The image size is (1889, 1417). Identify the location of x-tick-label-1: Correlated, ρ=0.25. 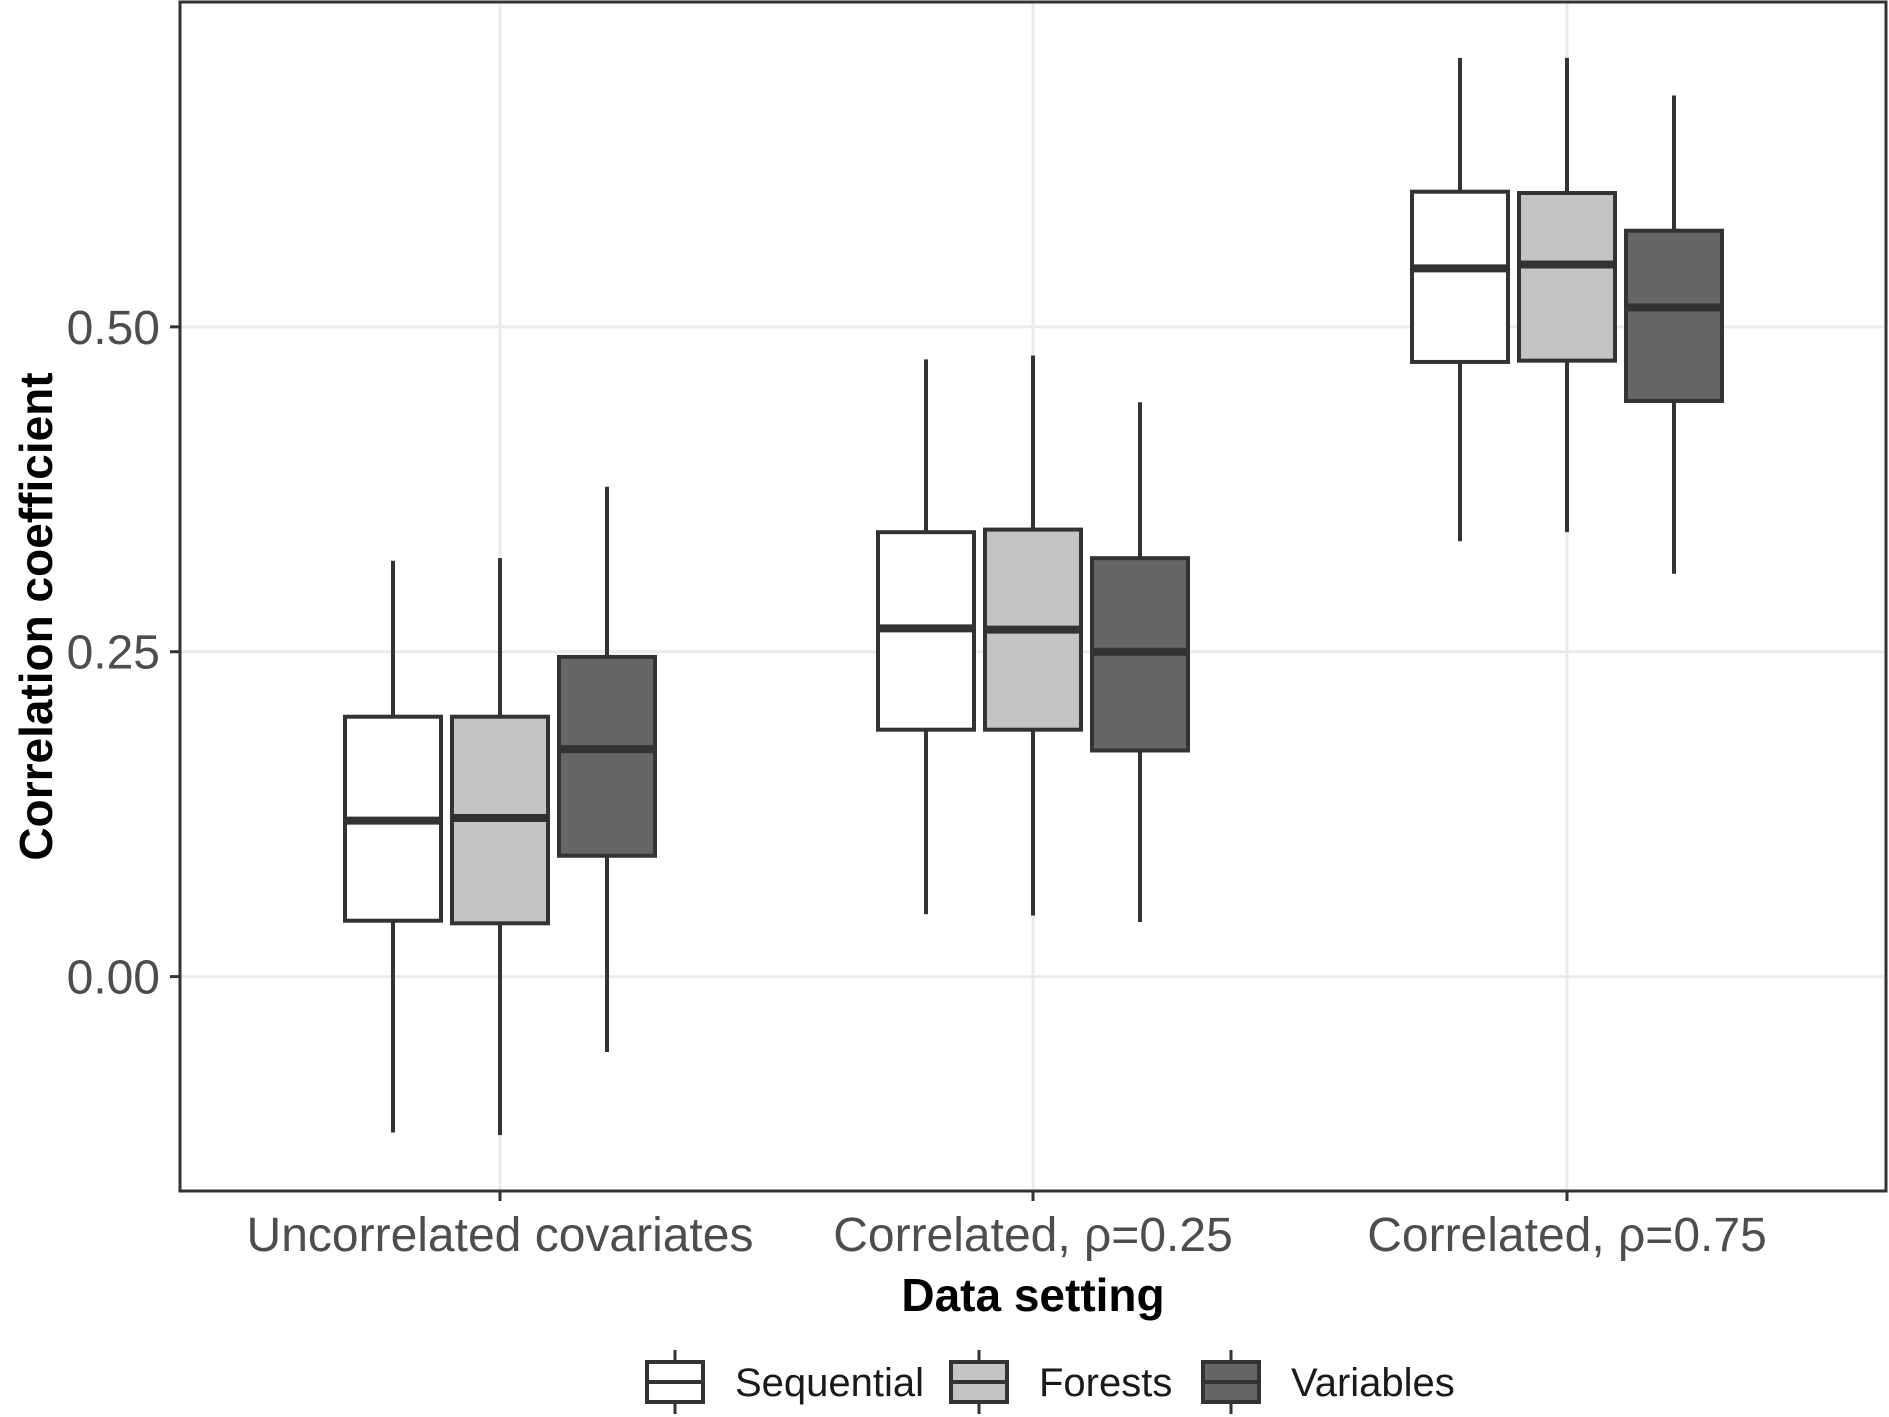
(1033, 1235).